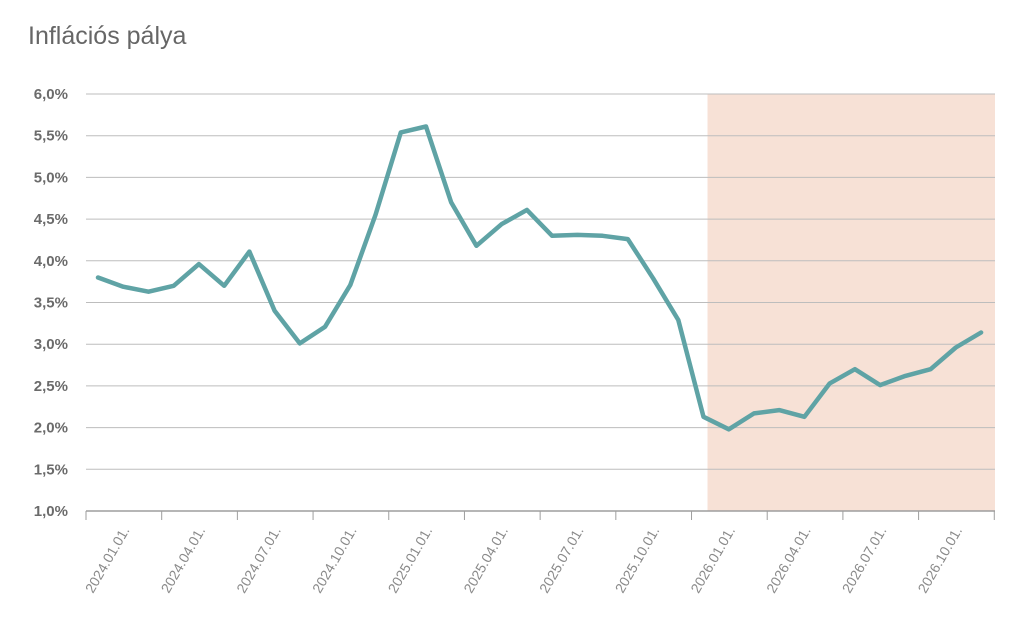 The width and height of the screenshot is (1024, 626). Describe the element at coordinates (712, 560) in the screenshot. I see `x-tick-label: 2026.01.01.` at that location.